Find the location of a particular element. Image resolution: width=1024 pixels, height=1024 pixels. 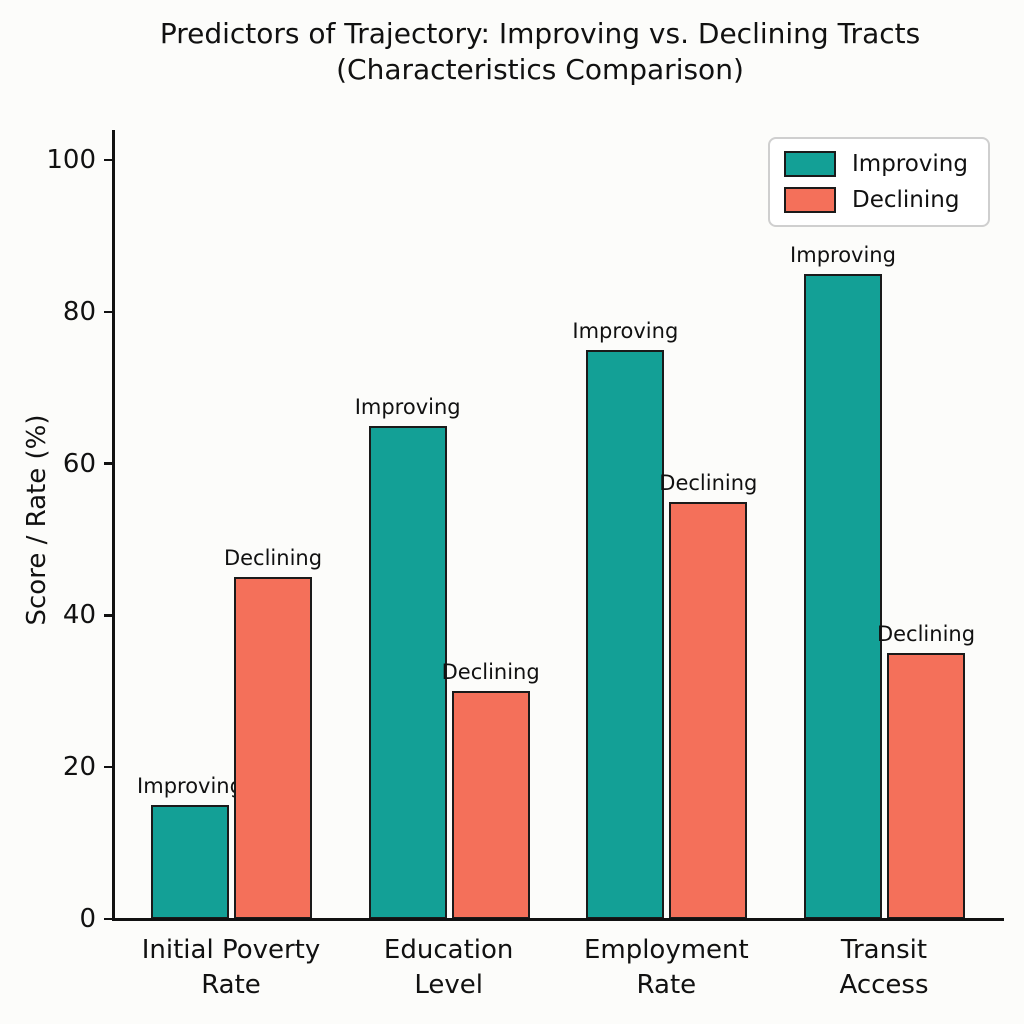

x-axis-line is located at coordinates (558, 919).